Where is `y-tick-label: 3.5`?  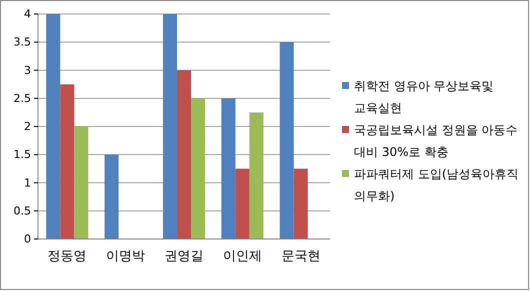 y-tick-label: 3.5 is located at coordinates (22, 42).